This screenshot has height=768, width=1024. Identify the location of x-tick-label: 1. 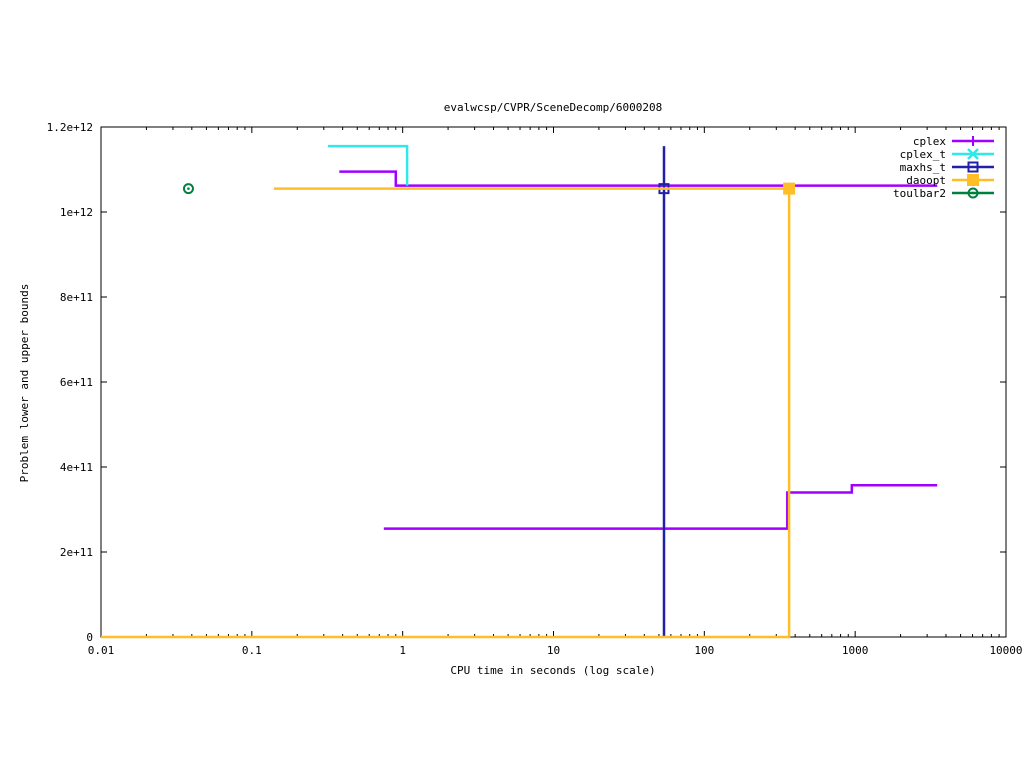
(402, 650).